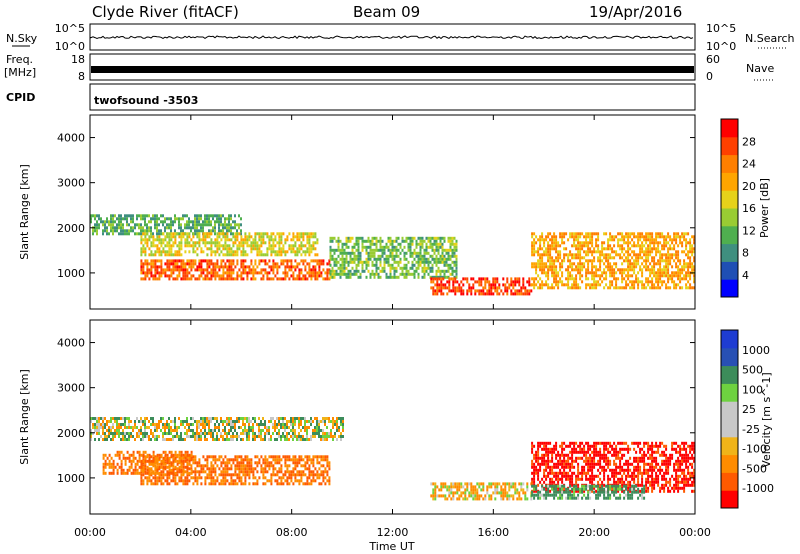 The height and width of the screenshot is (554, 800). What do you see at coordinates (709, 76) in the screenshot?
I see `freq-right-tick-bottom: 0` at bounding box center [709, 76].